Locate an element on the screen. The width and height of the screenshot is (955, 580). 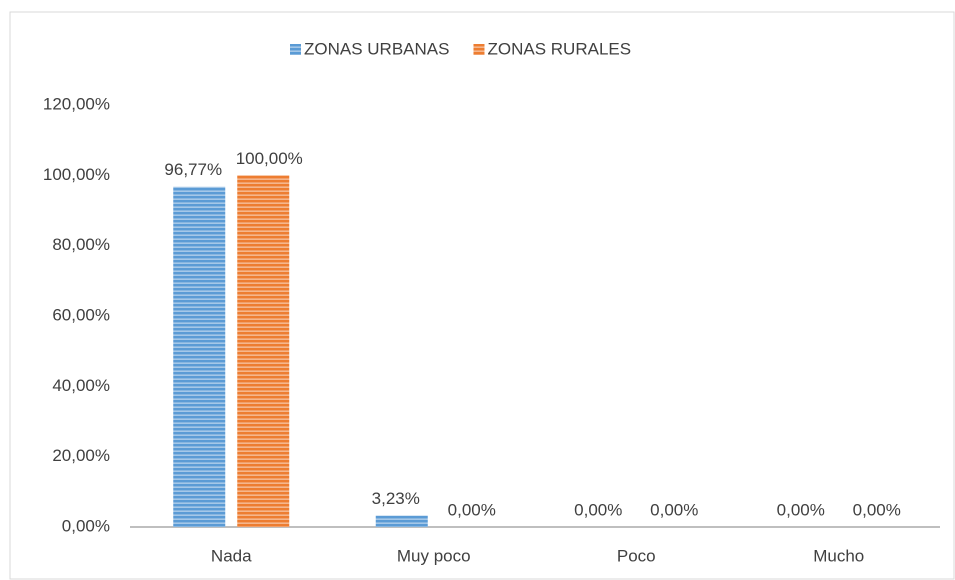
y-tick-label: 120,00% is located at coordinates (76, 103).